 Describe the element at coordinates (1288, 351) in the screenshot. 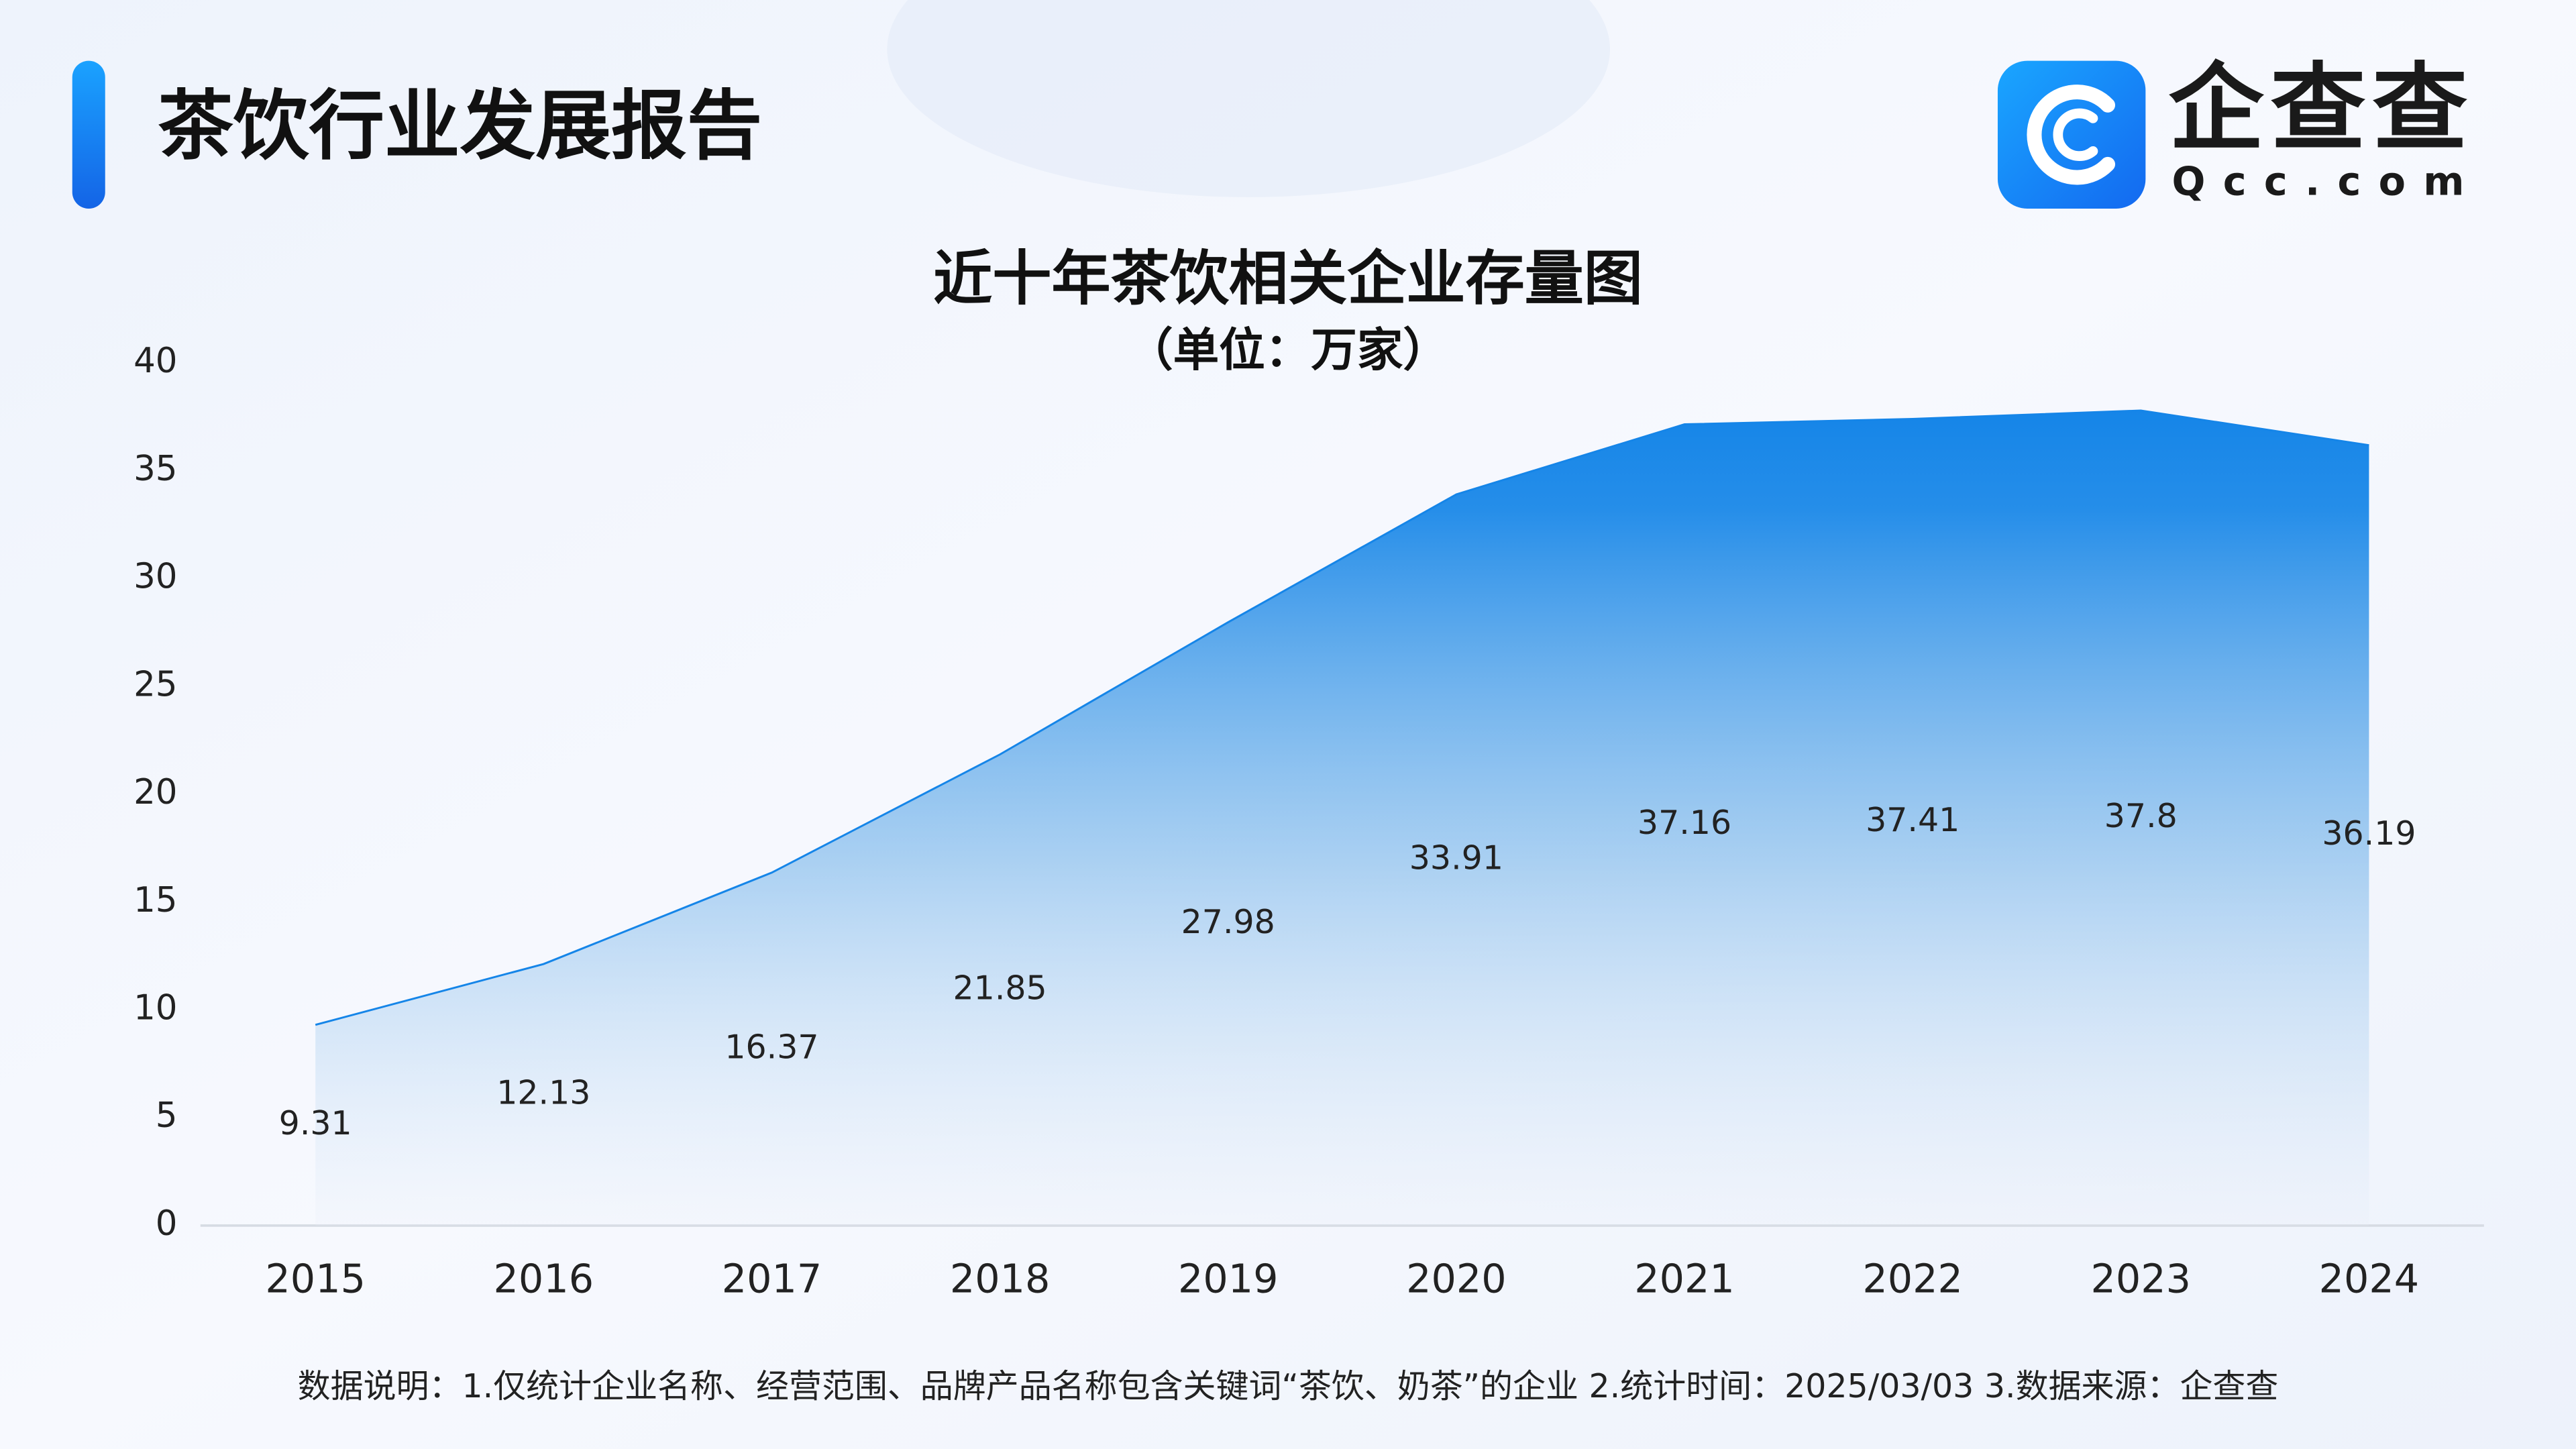

I see `chart-subtitle: （单位：万家）` at that location.